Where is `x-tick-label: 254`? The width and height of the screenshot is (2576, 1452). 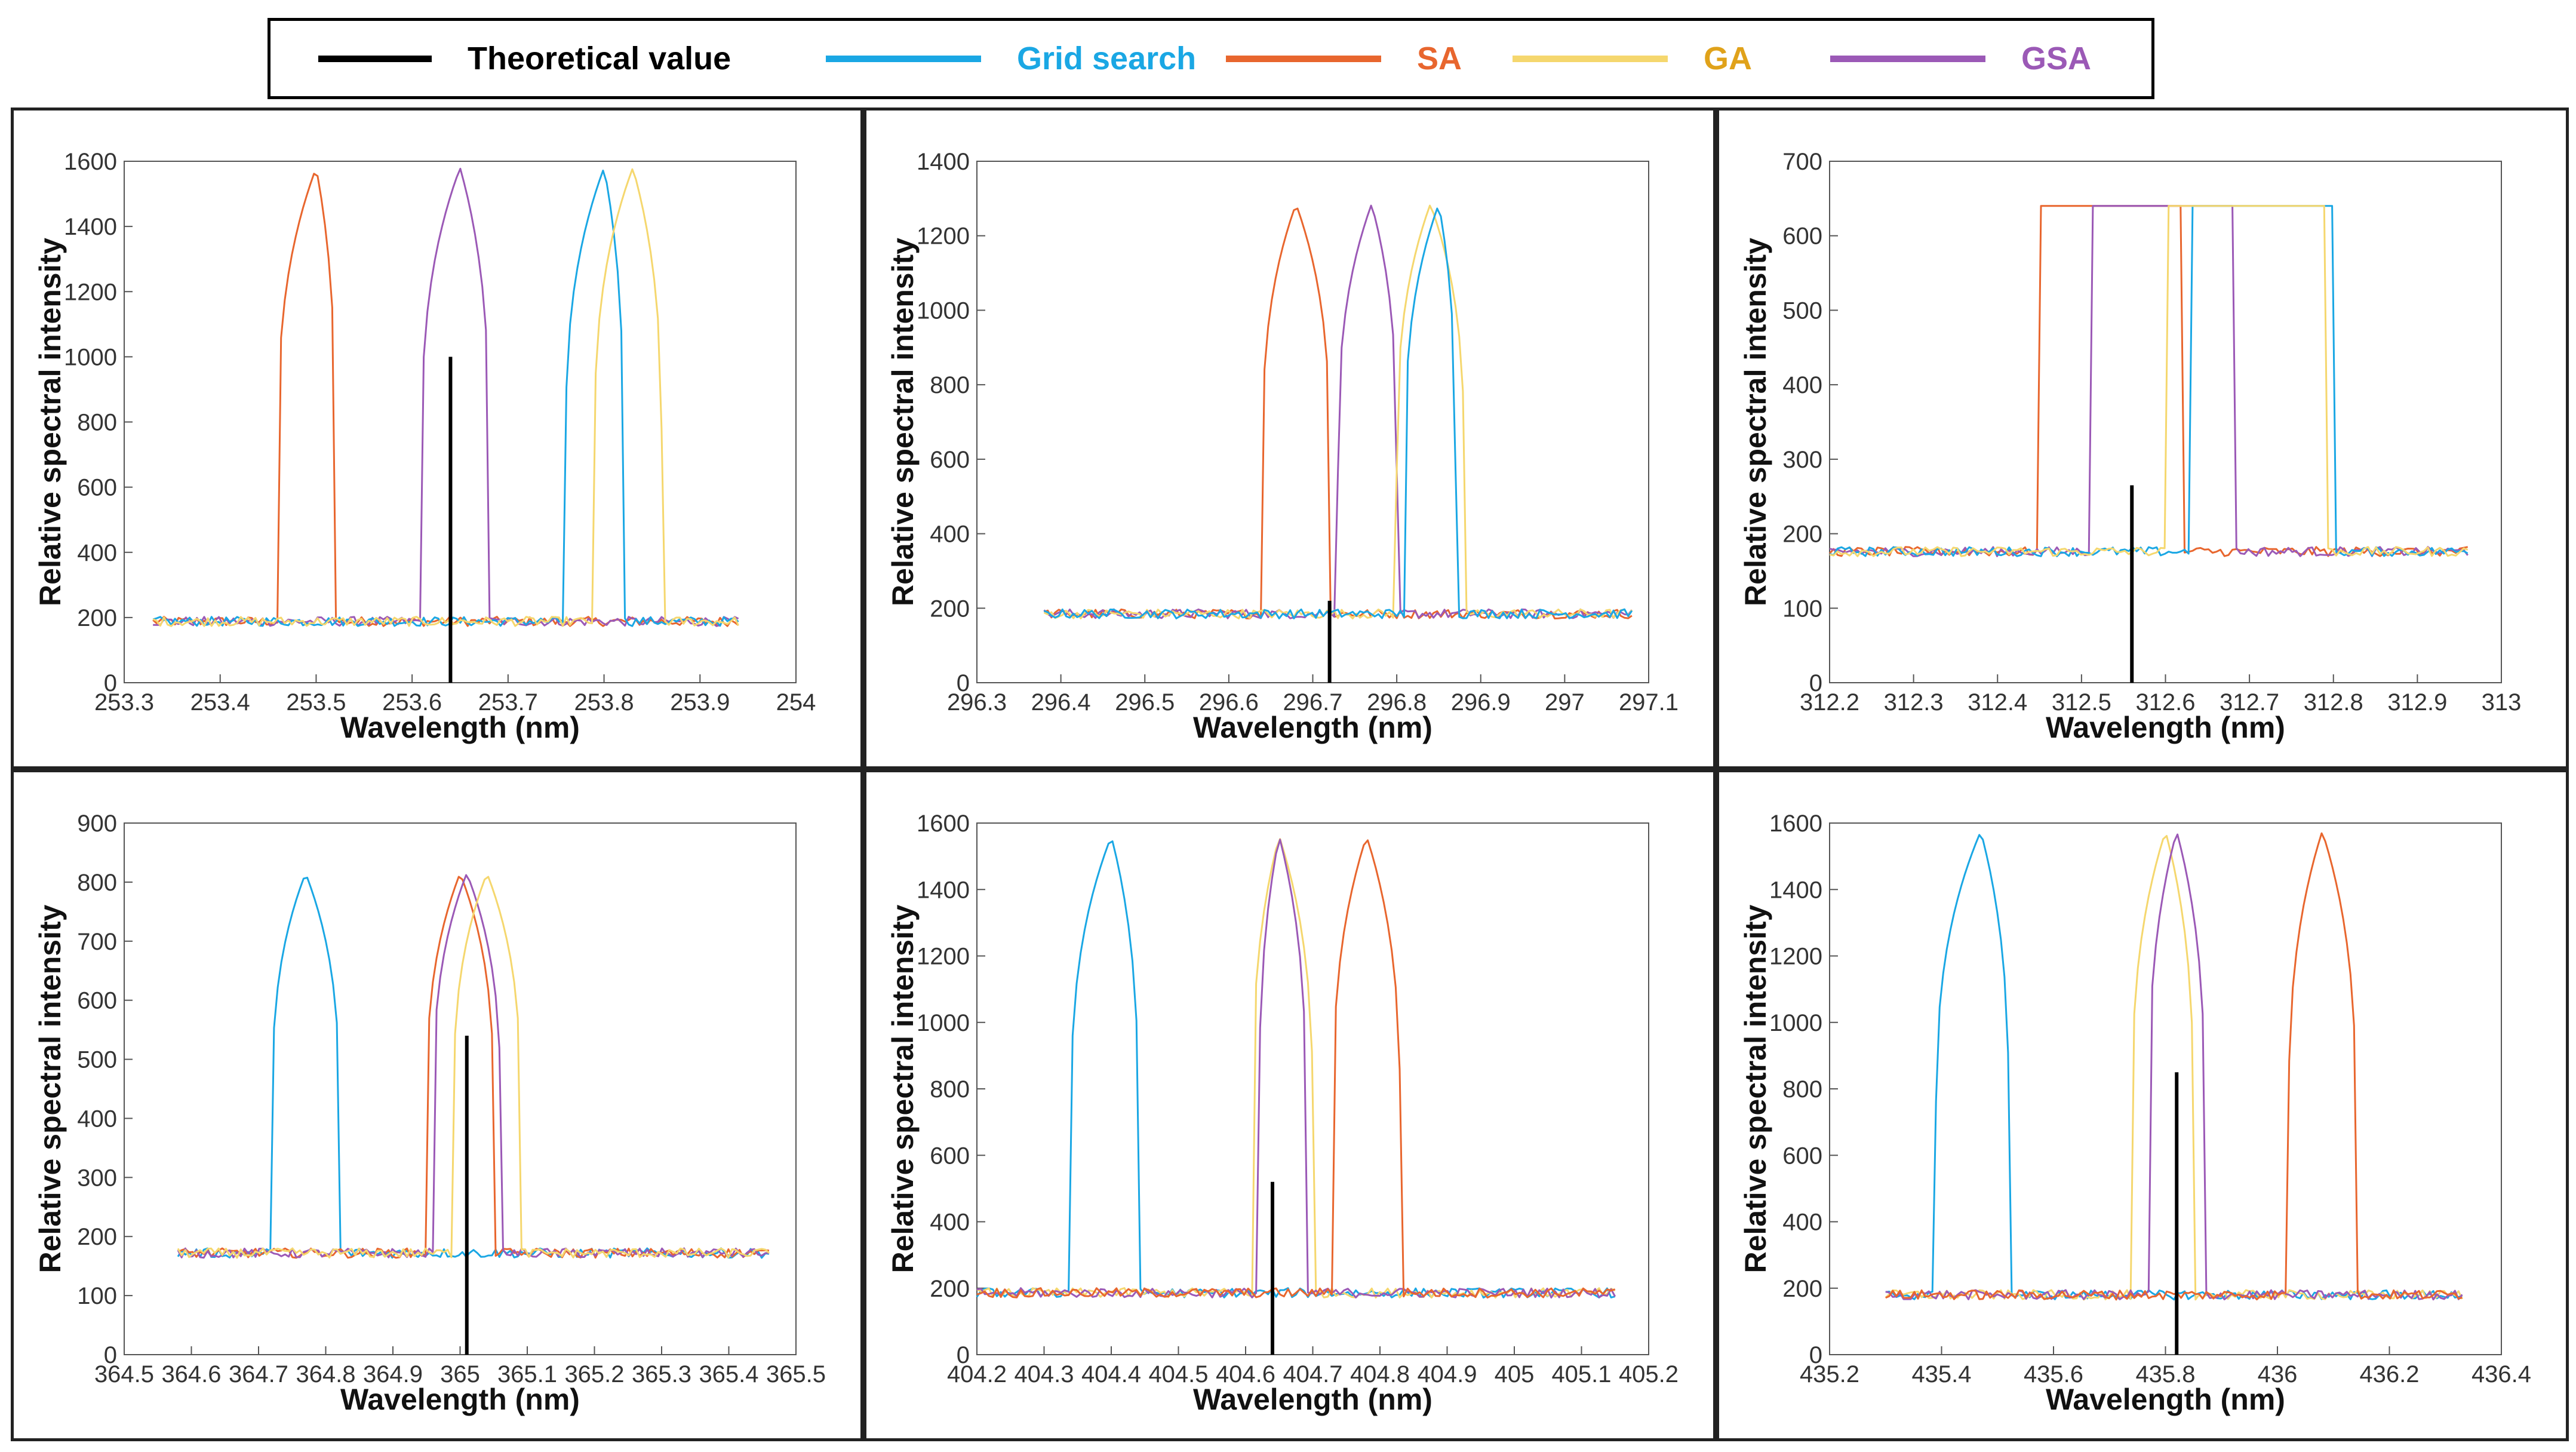 x-tick-label: 254 is located at coordinates (796, 702).